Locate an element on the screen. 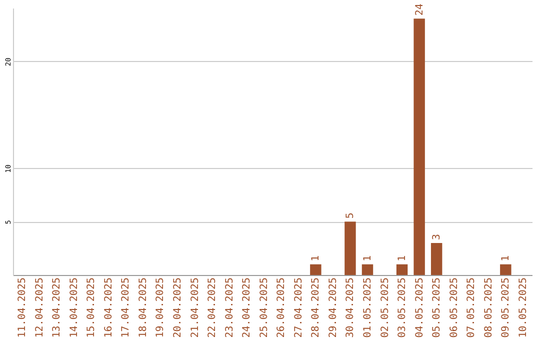 The width and height of the screenshot is (540, 340). x-tick-label: 29.04.2025 is located at coordinates (333, 308).